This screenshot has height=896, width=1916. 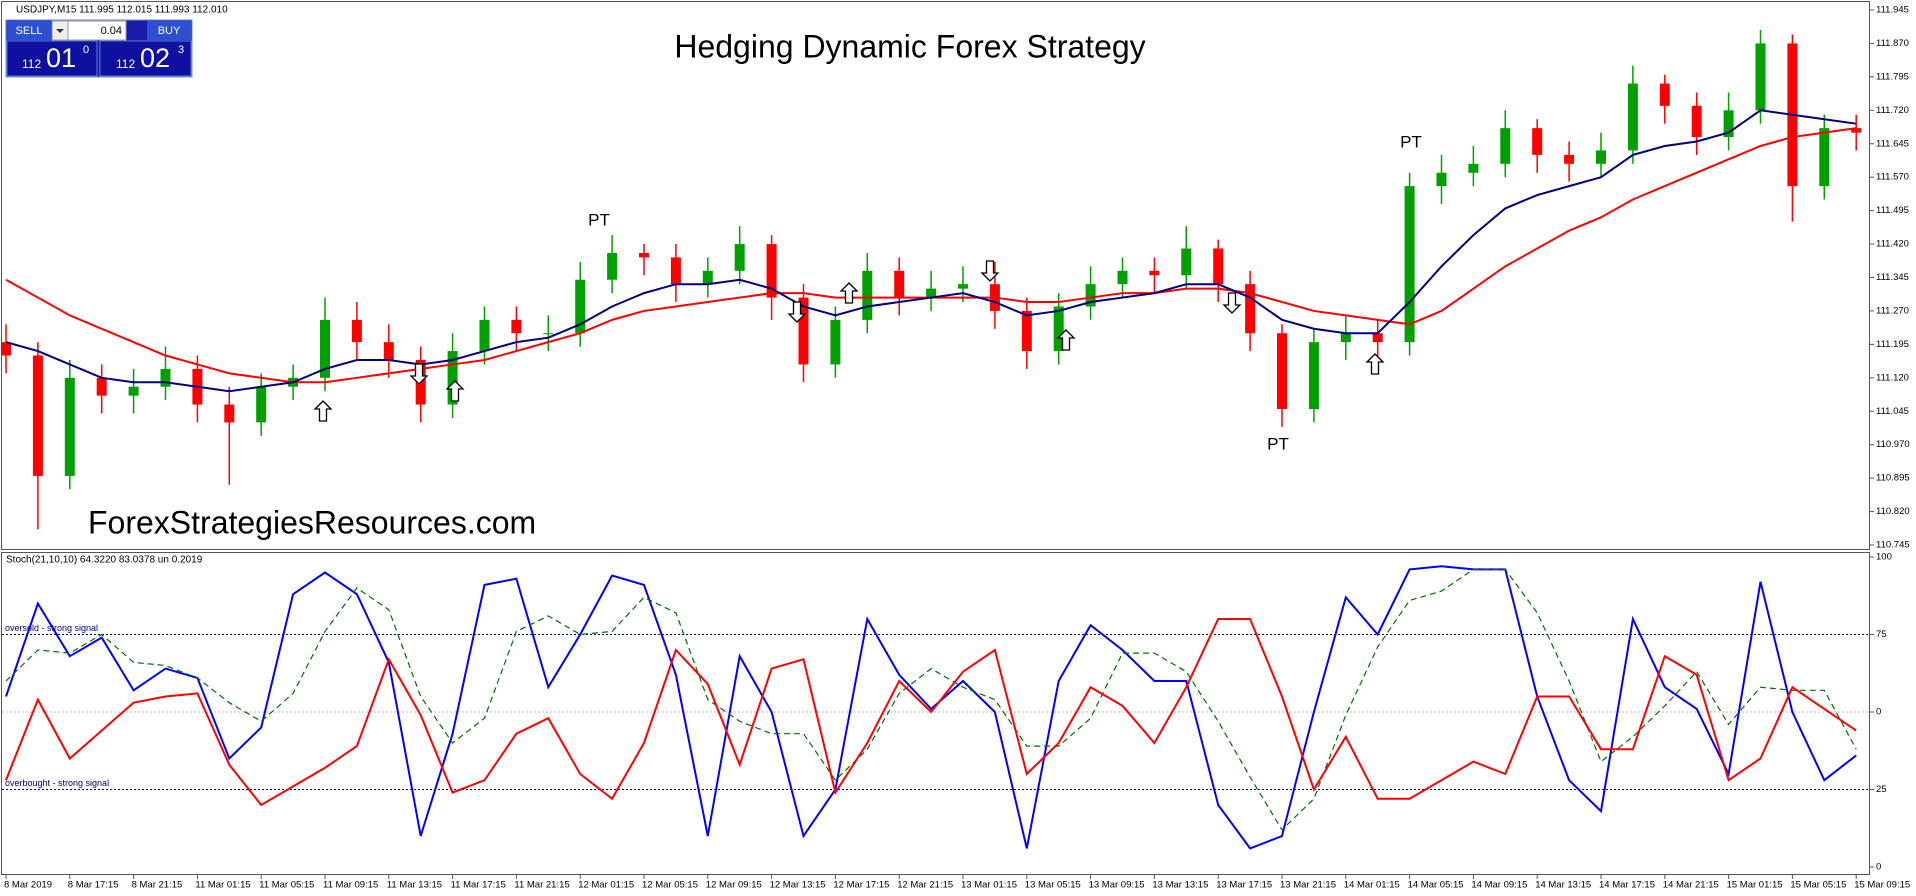 I want to click on y-tick-label: 111.870, so click(x=1892, y=43).